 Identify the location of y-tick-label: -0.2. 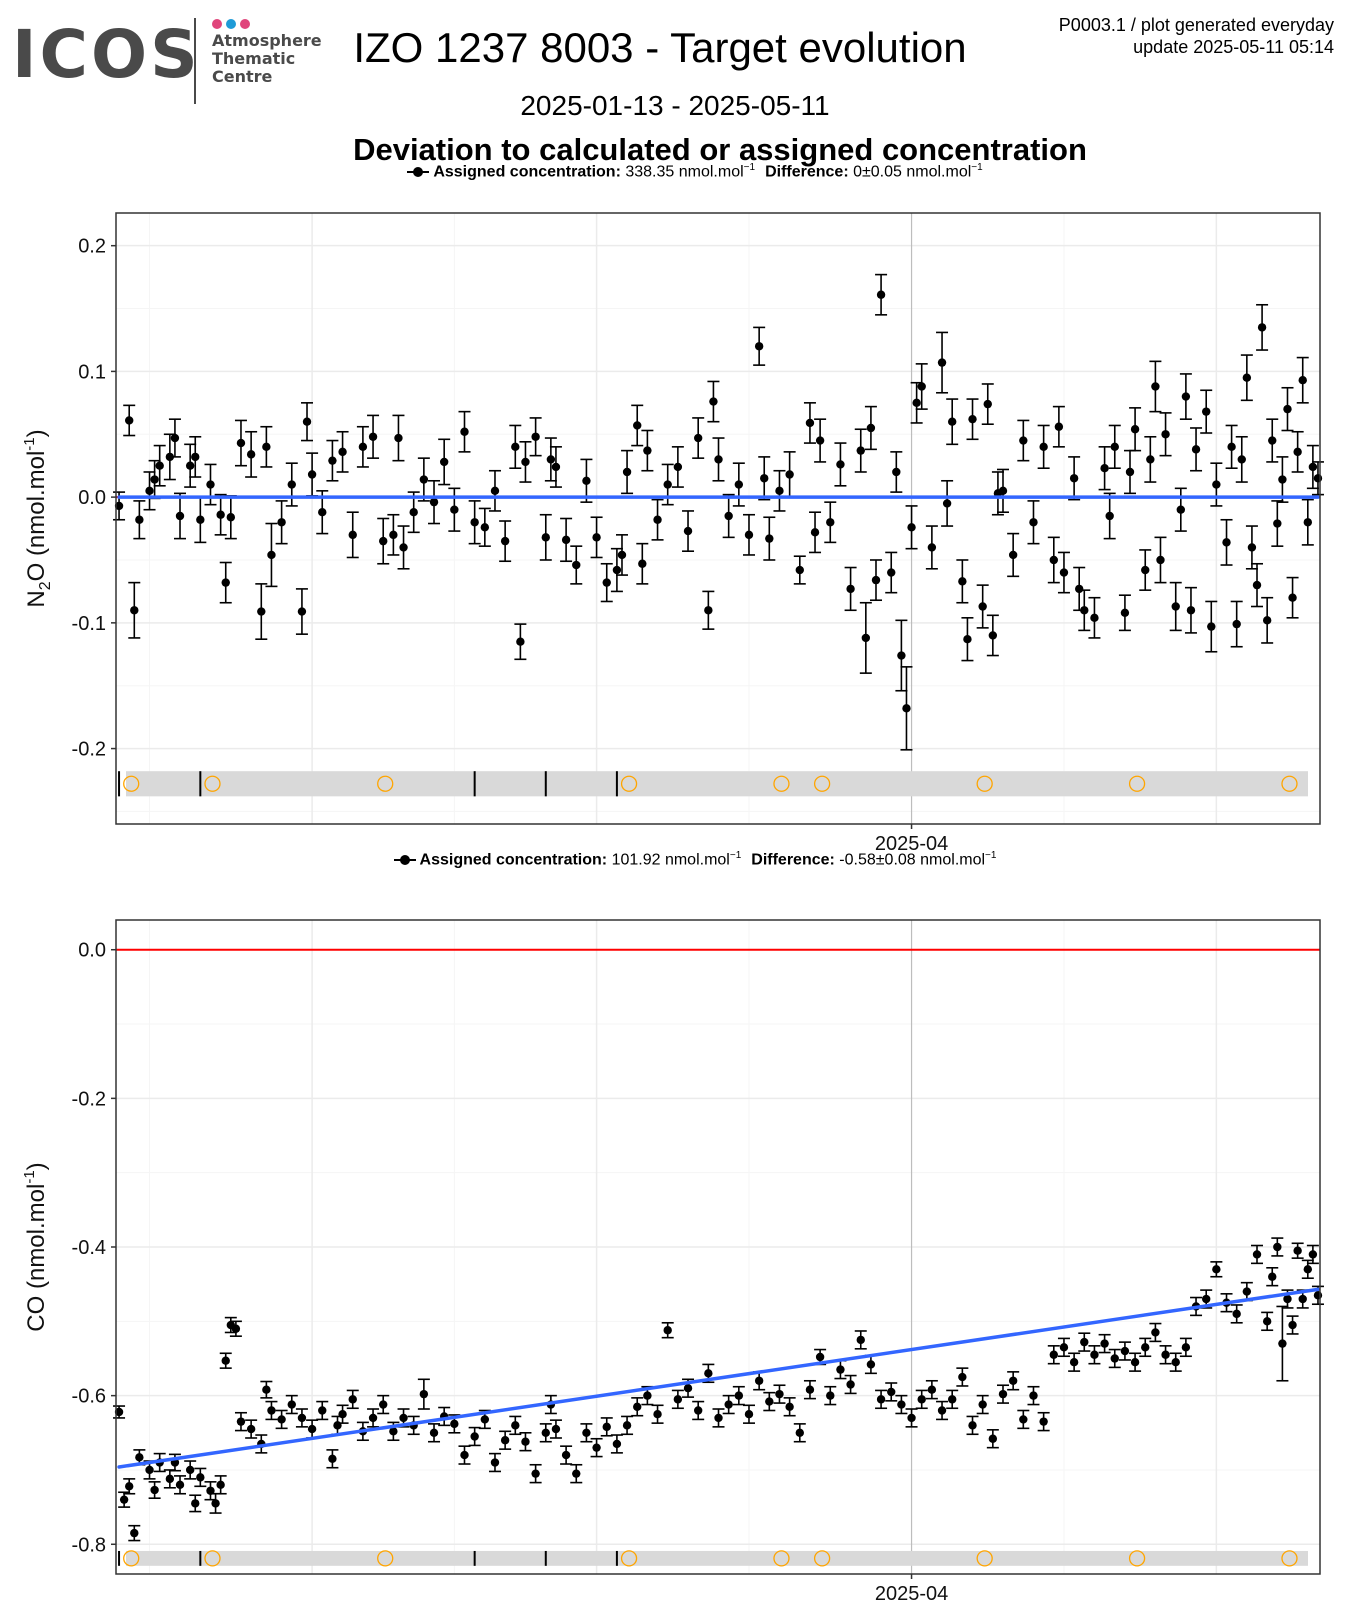
(89, 750).